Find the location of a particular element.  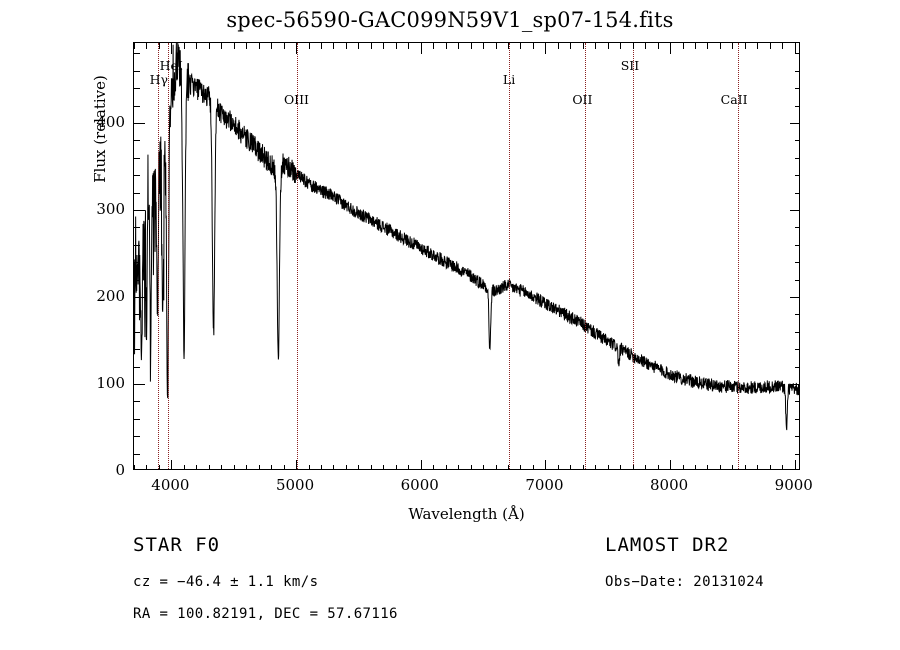

line-marker-oiii is located at coordinates (297, 256).